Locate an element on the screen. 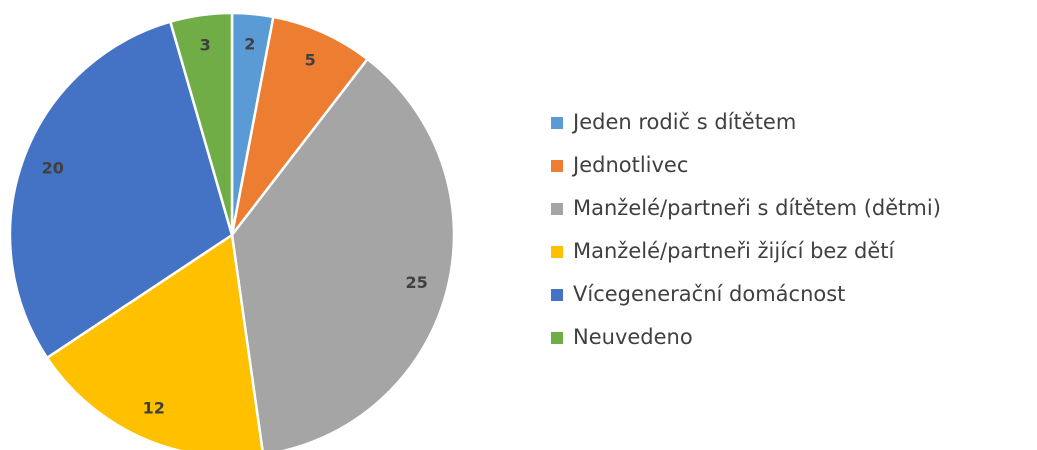 This screenshot has width=1037, height=450. data-label: 3 is located at coordinates (205, 44).